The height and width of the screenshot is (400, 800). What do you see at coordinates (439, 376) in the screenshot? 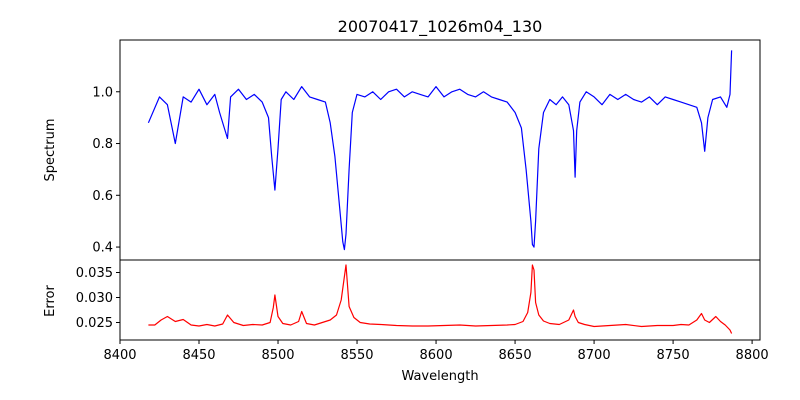
I see `x-axis-label: Wavelength` at bounding box center [439, 376].